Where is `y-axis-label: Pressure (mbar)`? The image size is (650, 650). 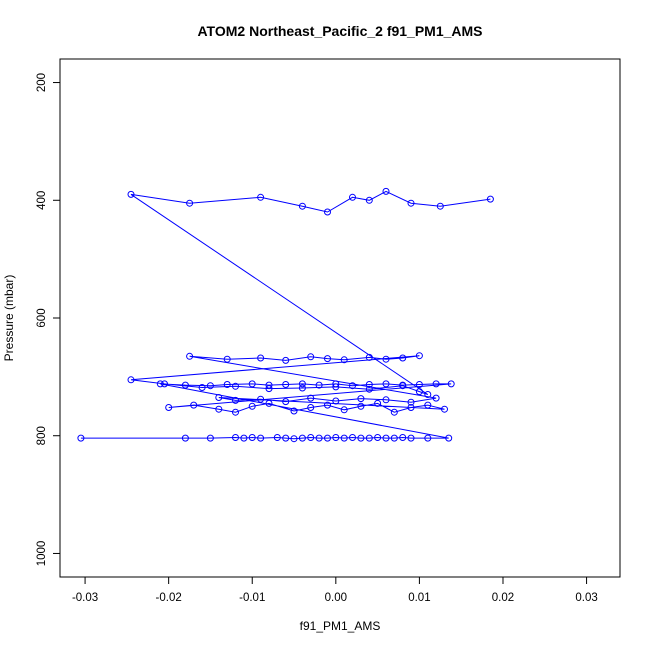 y-axis-label: Pressure (mbar) is located at coordinates (9, 318).